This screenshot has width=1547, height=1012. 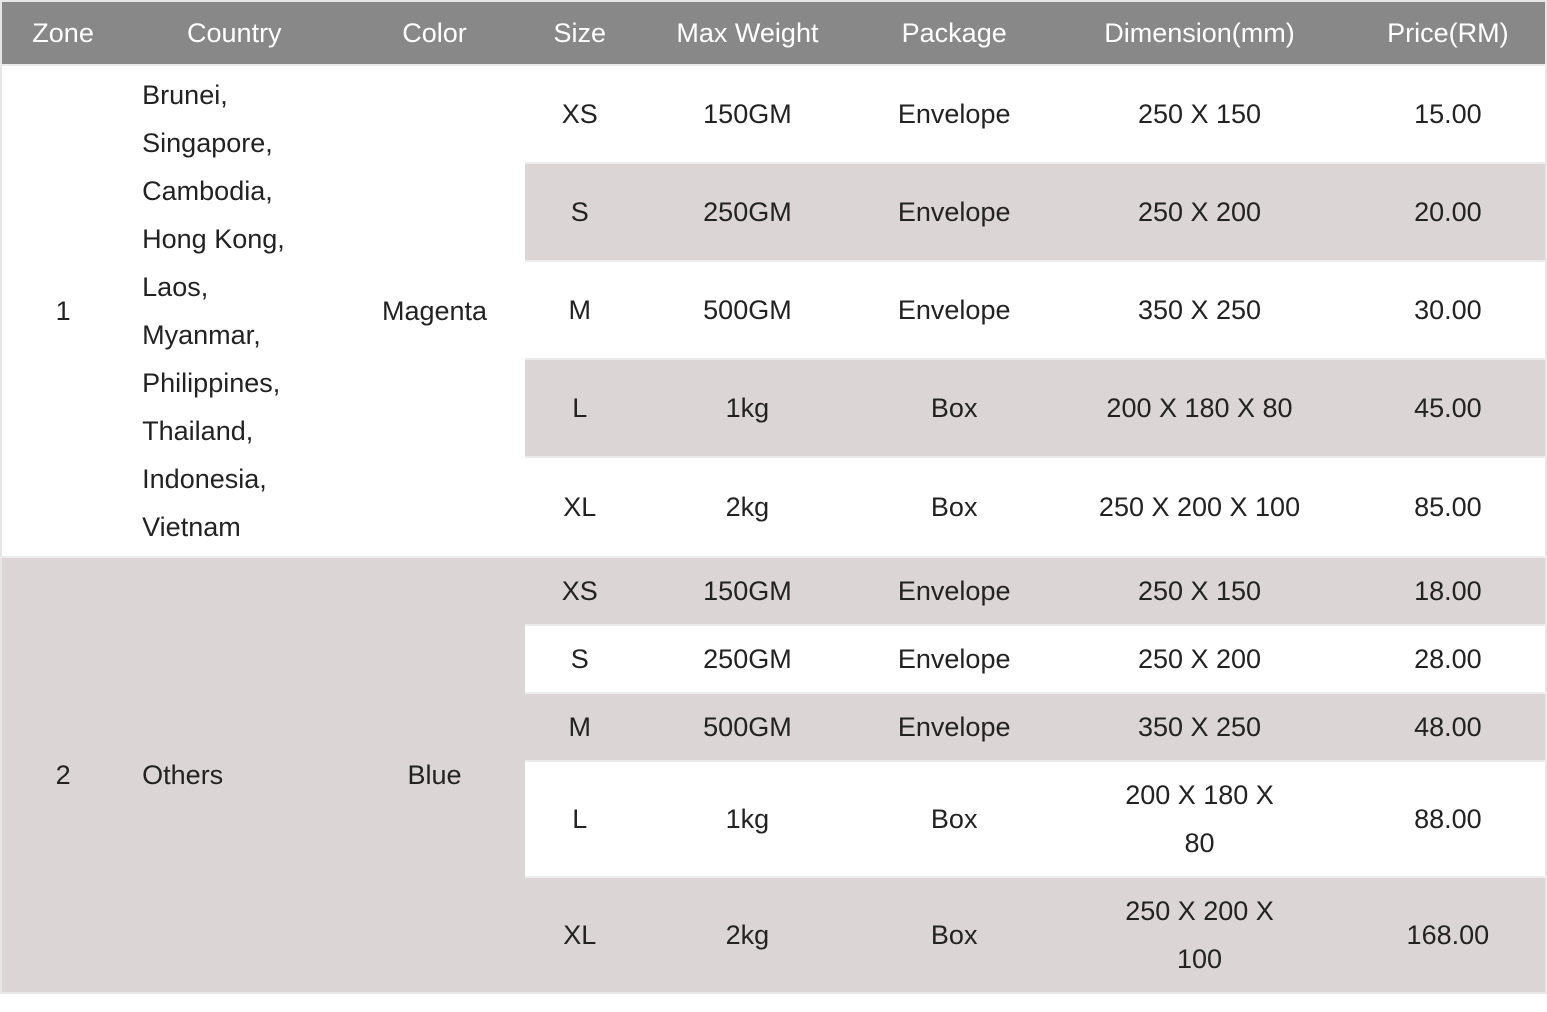 I want to click on dimension-text: 250 X 200 X 100, so click(x=1199, y=935).